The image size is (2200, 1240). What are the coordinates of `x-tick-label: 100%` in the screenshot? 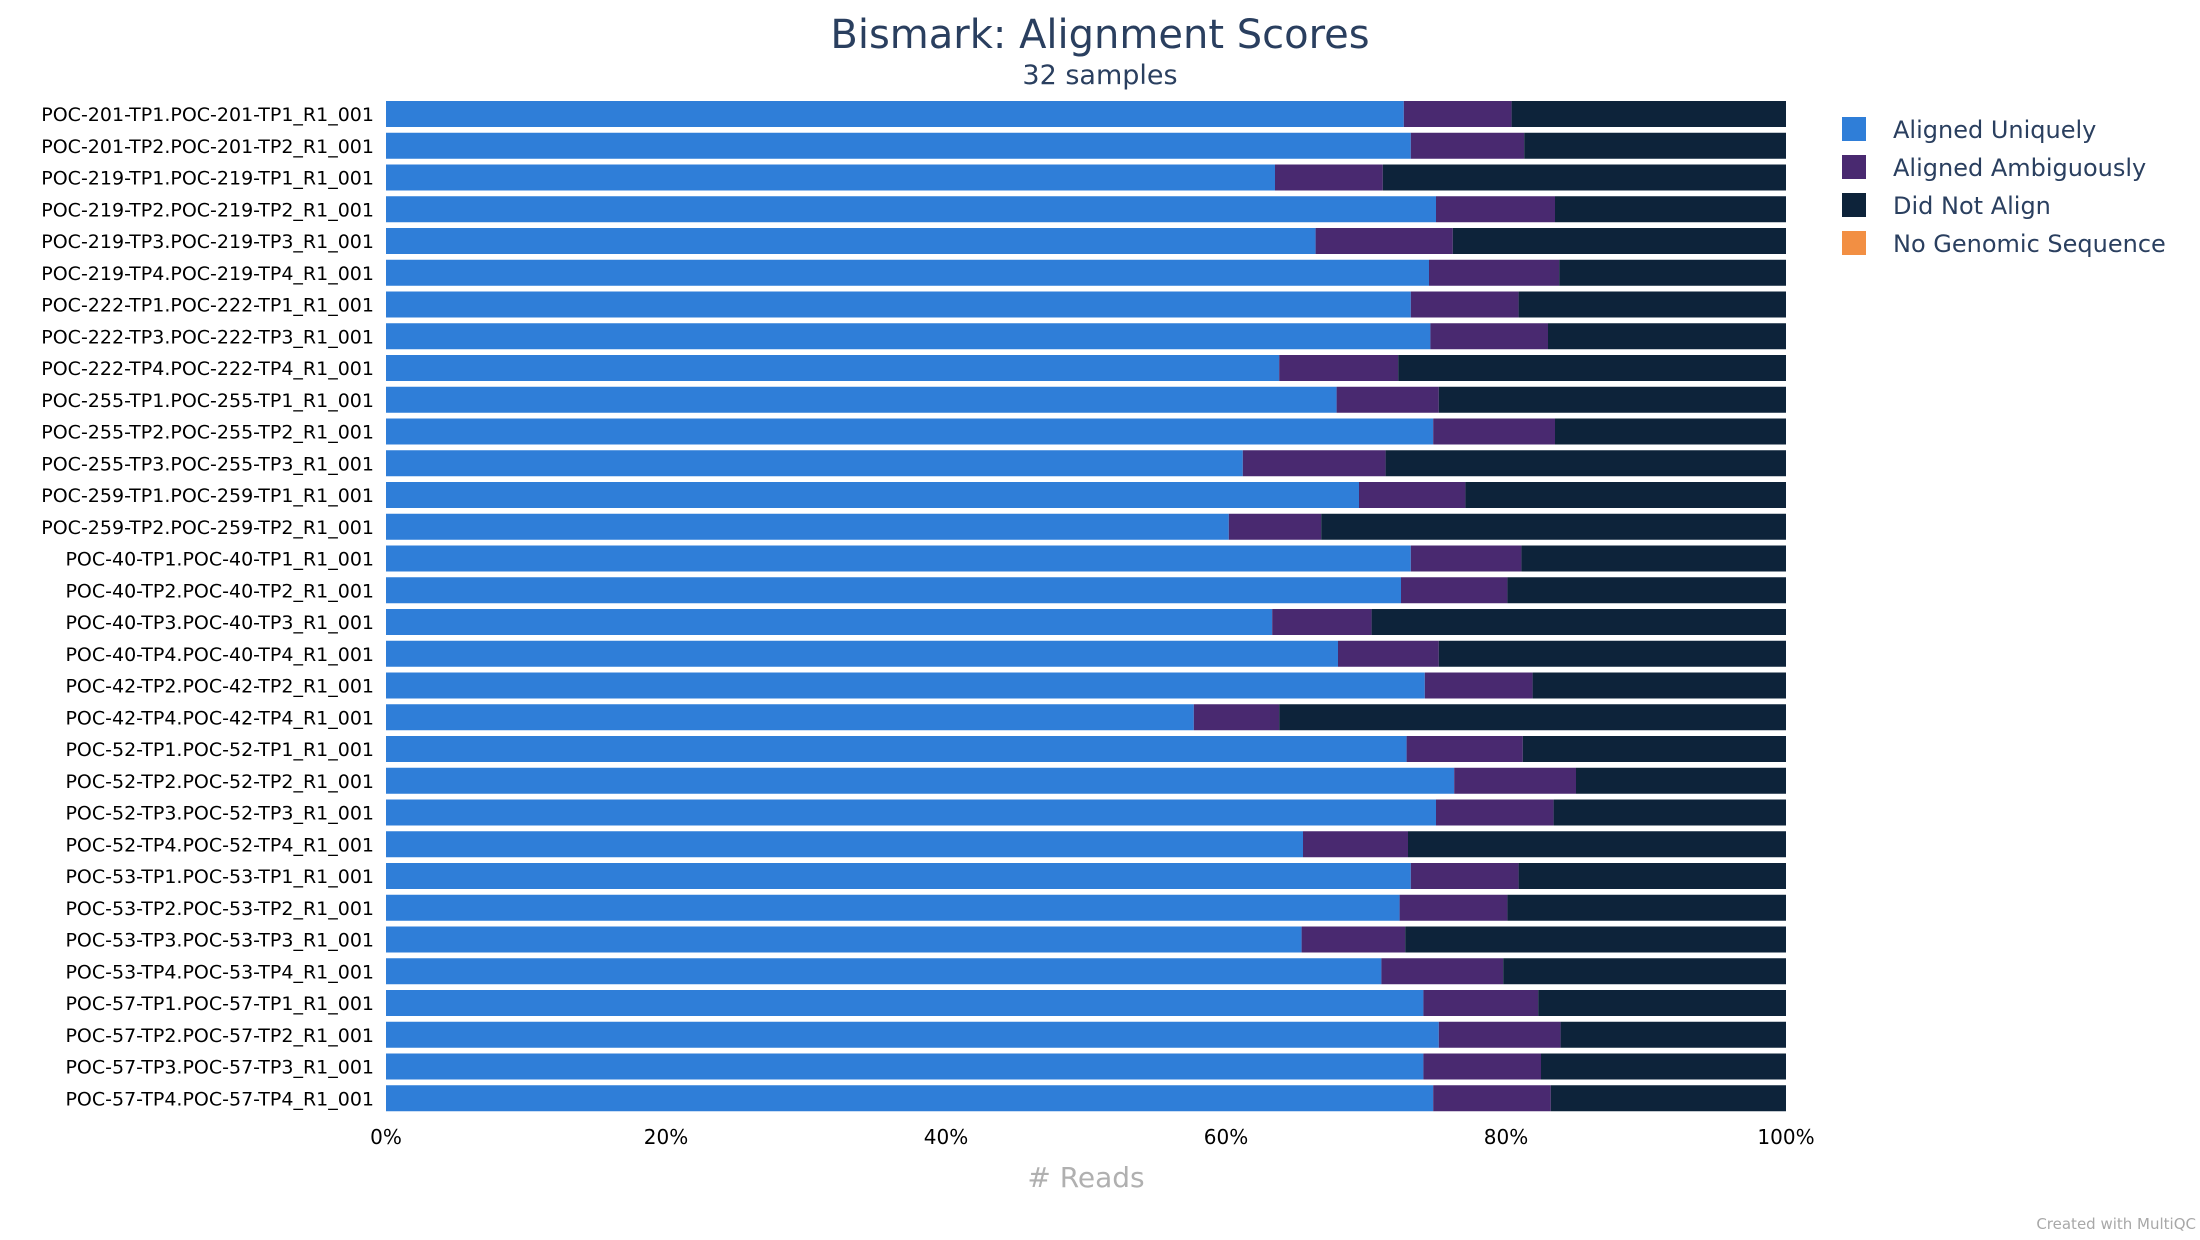 It's located at (1785, 1137).